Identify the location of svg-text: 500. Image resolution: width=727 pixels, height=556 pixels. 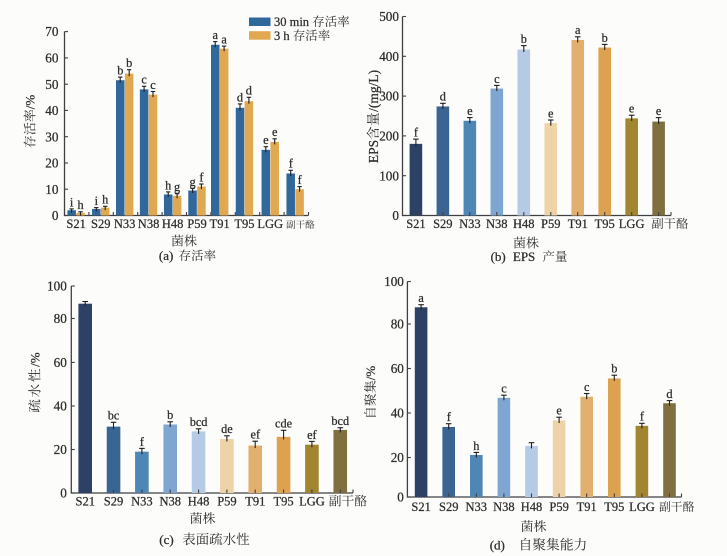
(389, 16).